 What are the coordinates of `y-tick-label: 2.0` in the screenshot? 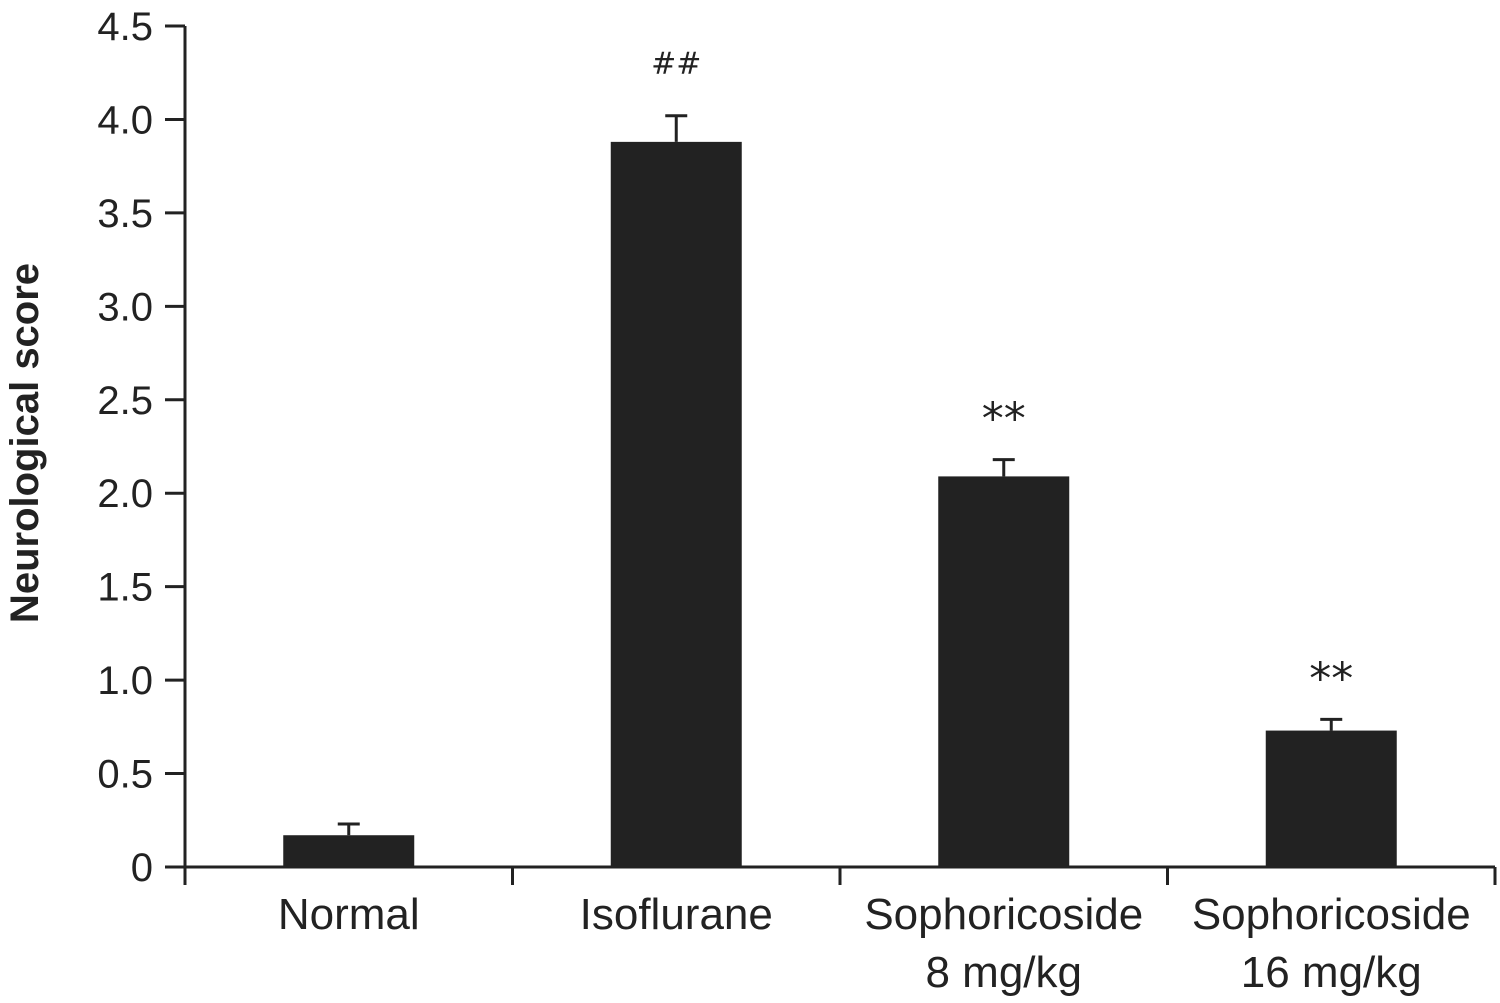 It's located at (125, 494).